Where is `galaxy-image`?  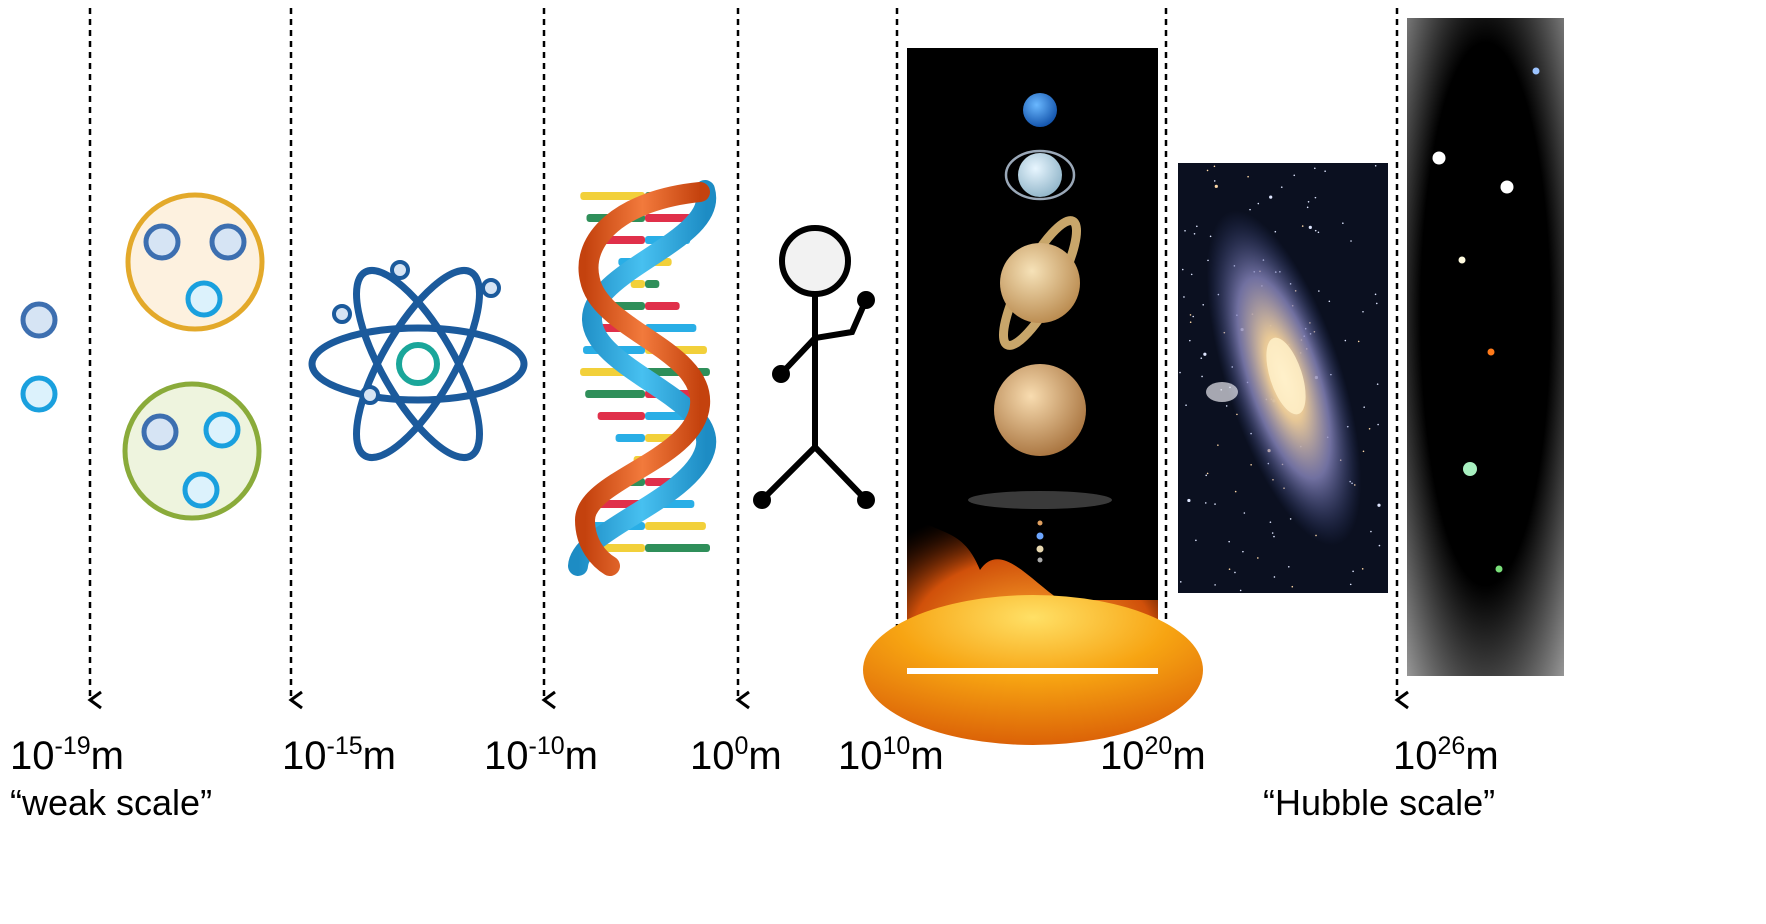 galaxy-image is located at coordinates (1284, 378).